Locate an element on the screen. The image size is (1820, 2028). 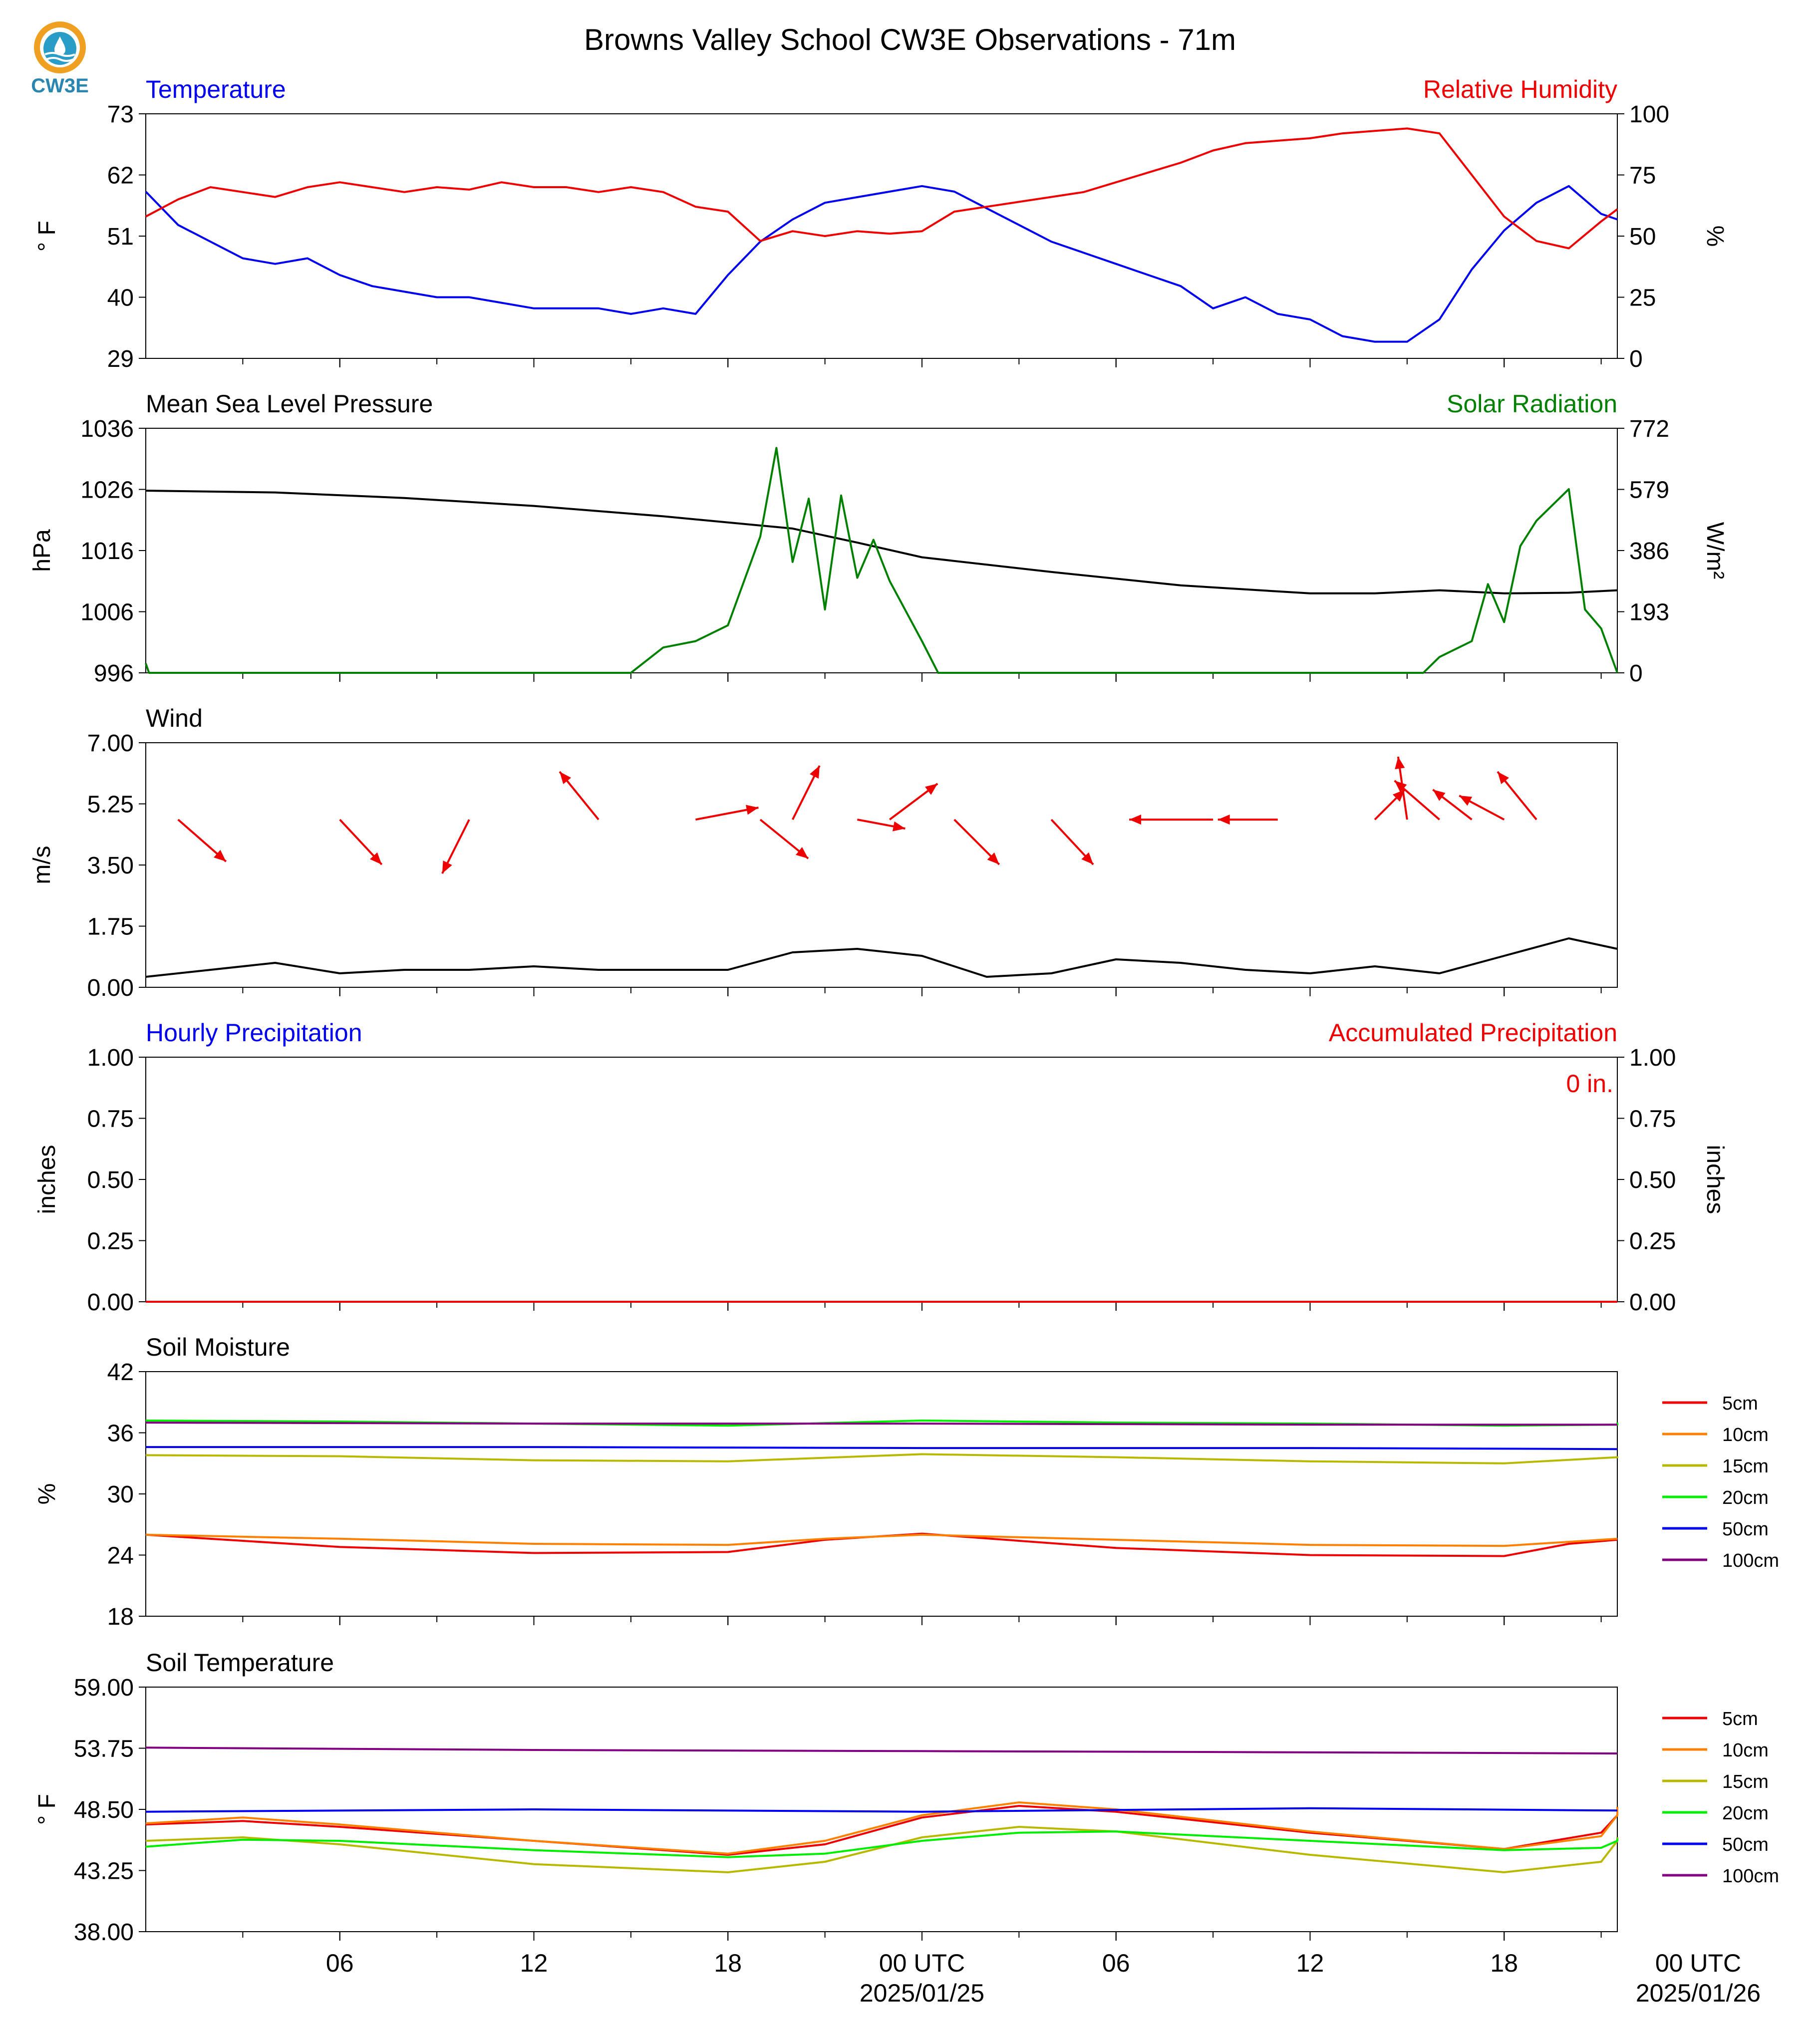
y-tick-label-left: 1006 is located at coordinates (107, 612).